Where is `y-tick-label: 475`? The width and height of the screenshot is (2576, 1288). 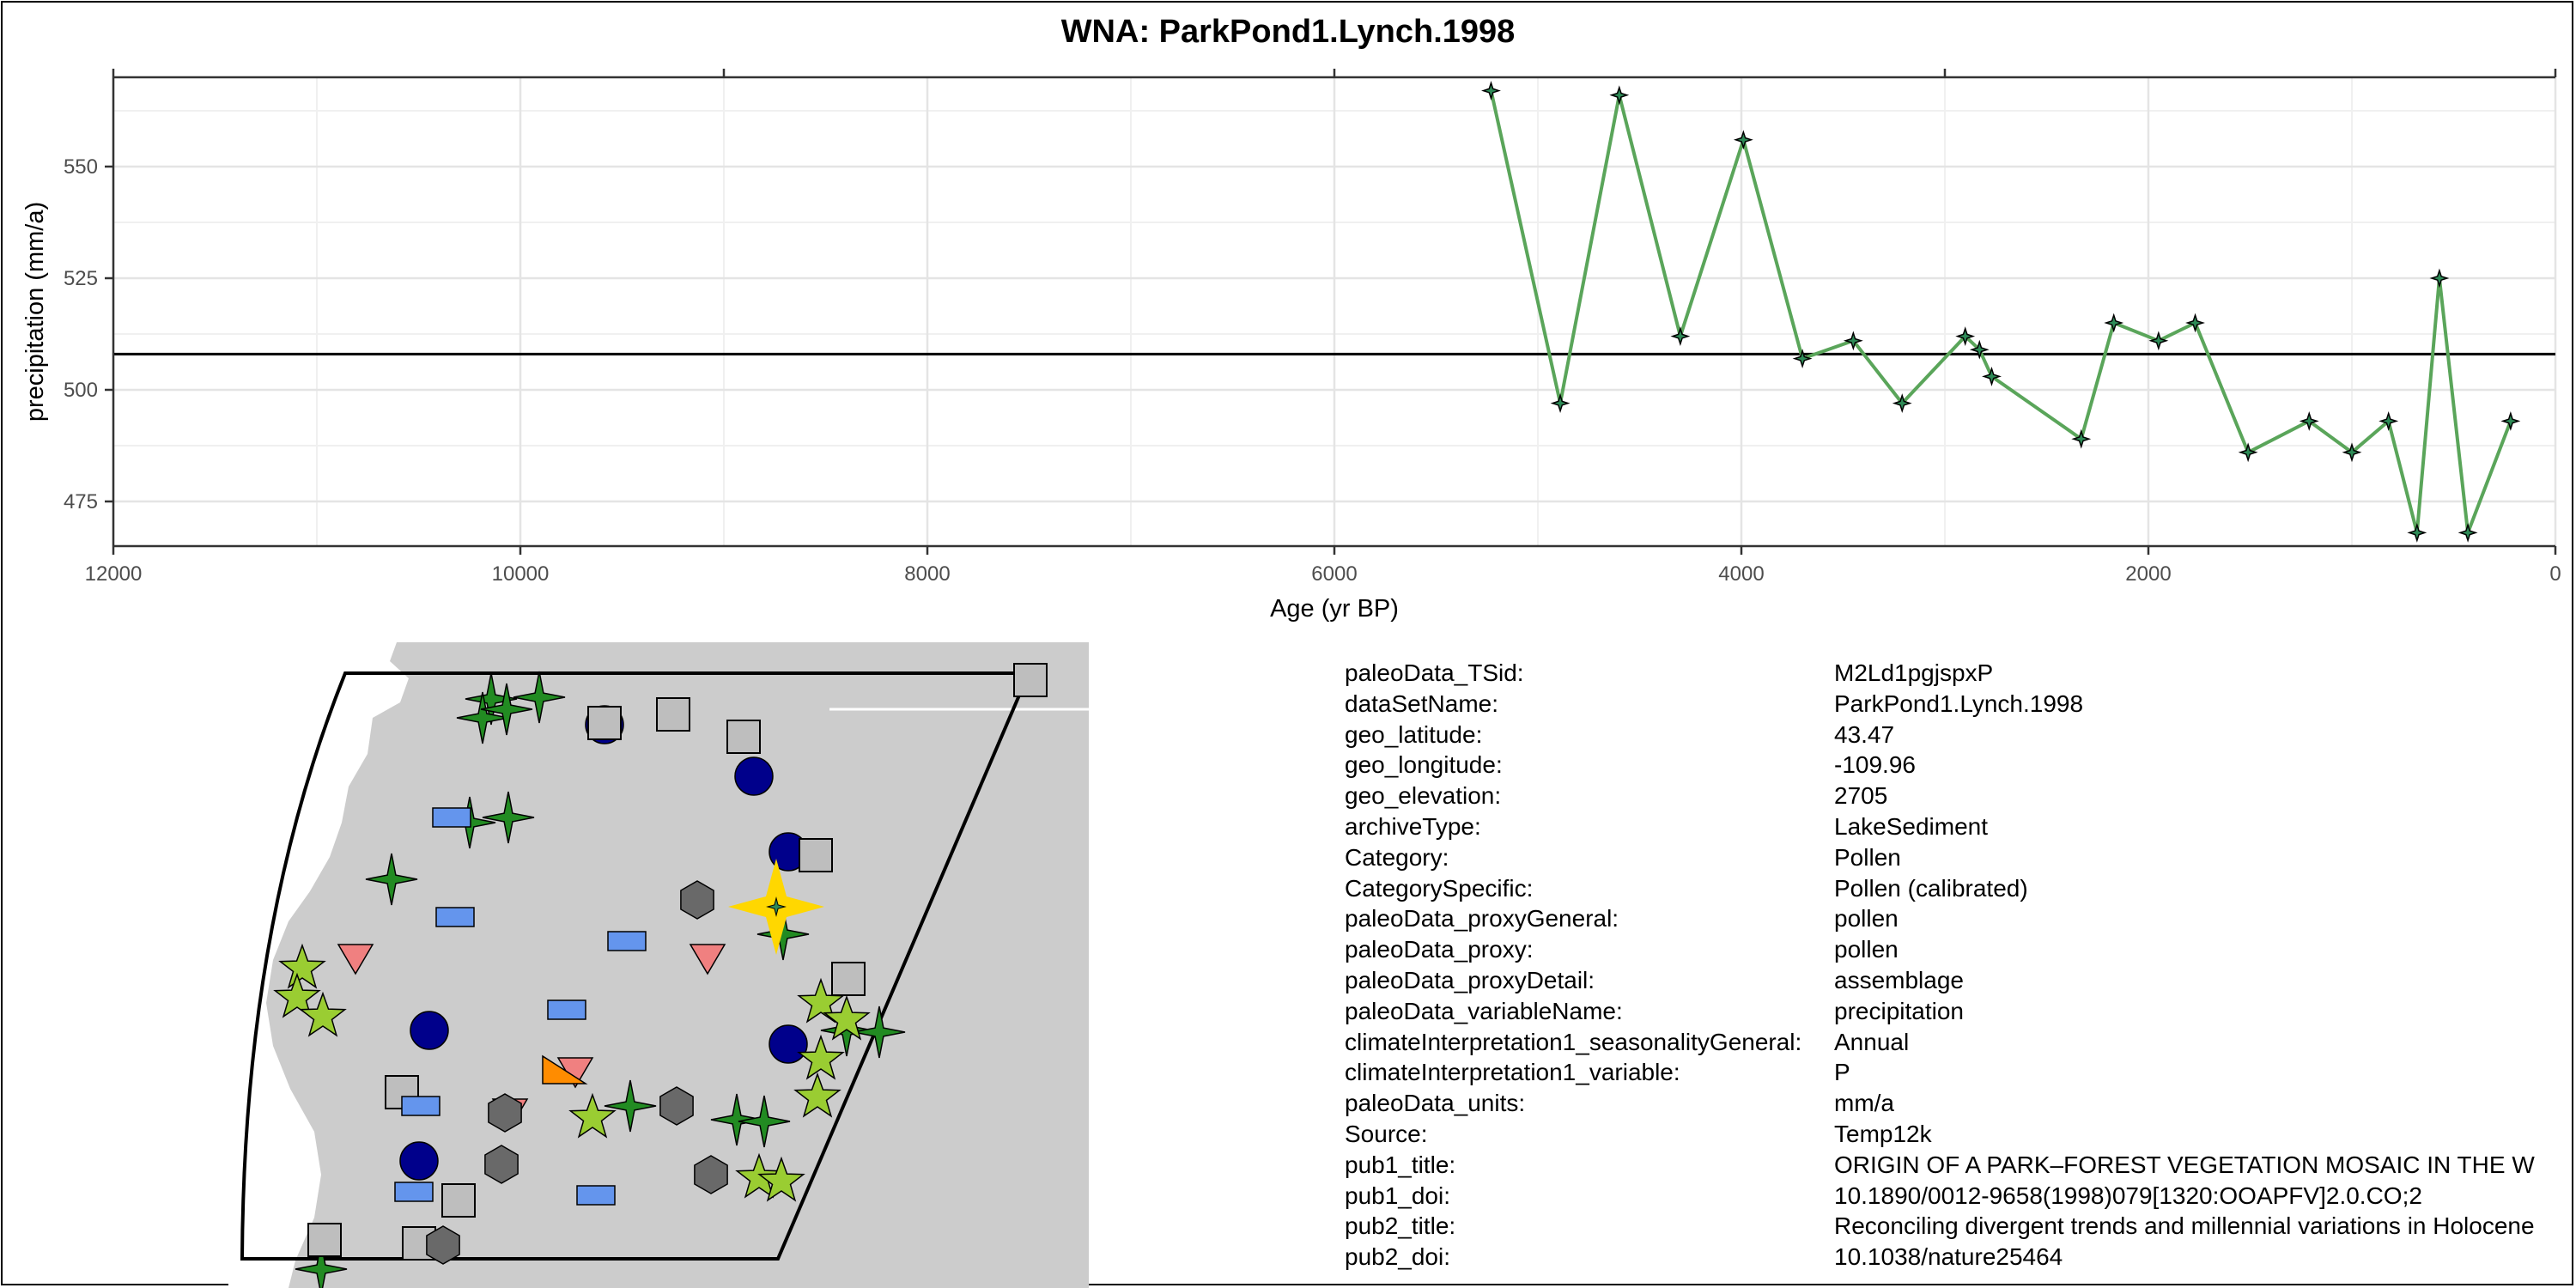
y-tick-label: 475 is located at coordinates (81, 501).